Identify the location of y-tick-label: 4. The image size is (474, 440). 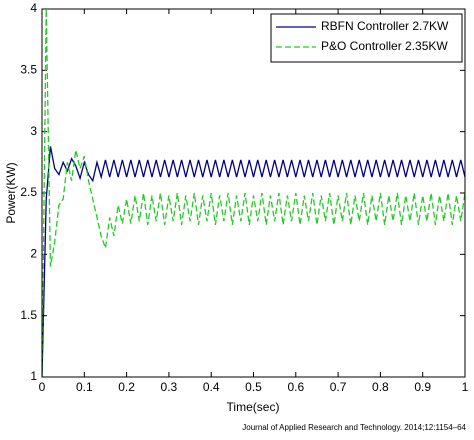
(33, 8).